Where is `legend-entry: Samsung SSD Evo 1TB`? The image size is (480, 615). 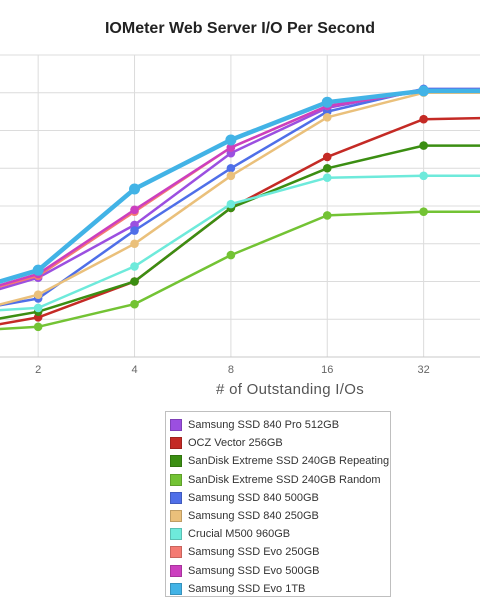
legend-entry: Samsung SSD Evo 1TB is located at coordinates (280, 589).